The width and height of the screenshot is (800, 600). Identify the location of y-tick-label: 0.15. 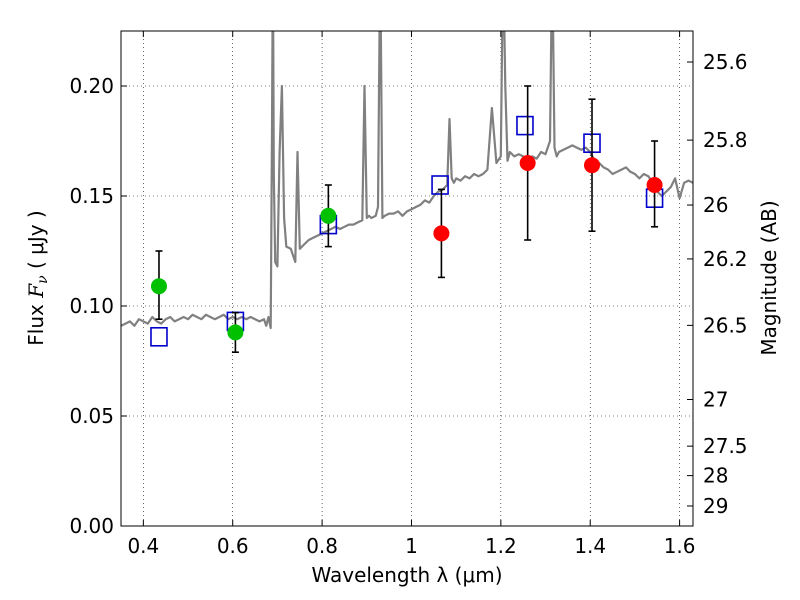
(91, 196).